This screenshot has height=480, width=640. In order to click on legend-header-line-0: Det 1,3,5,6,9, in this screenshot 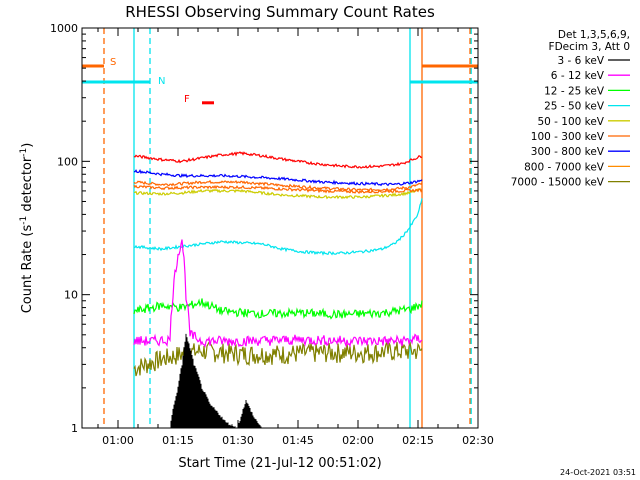, I will do `click(594, 35)`.